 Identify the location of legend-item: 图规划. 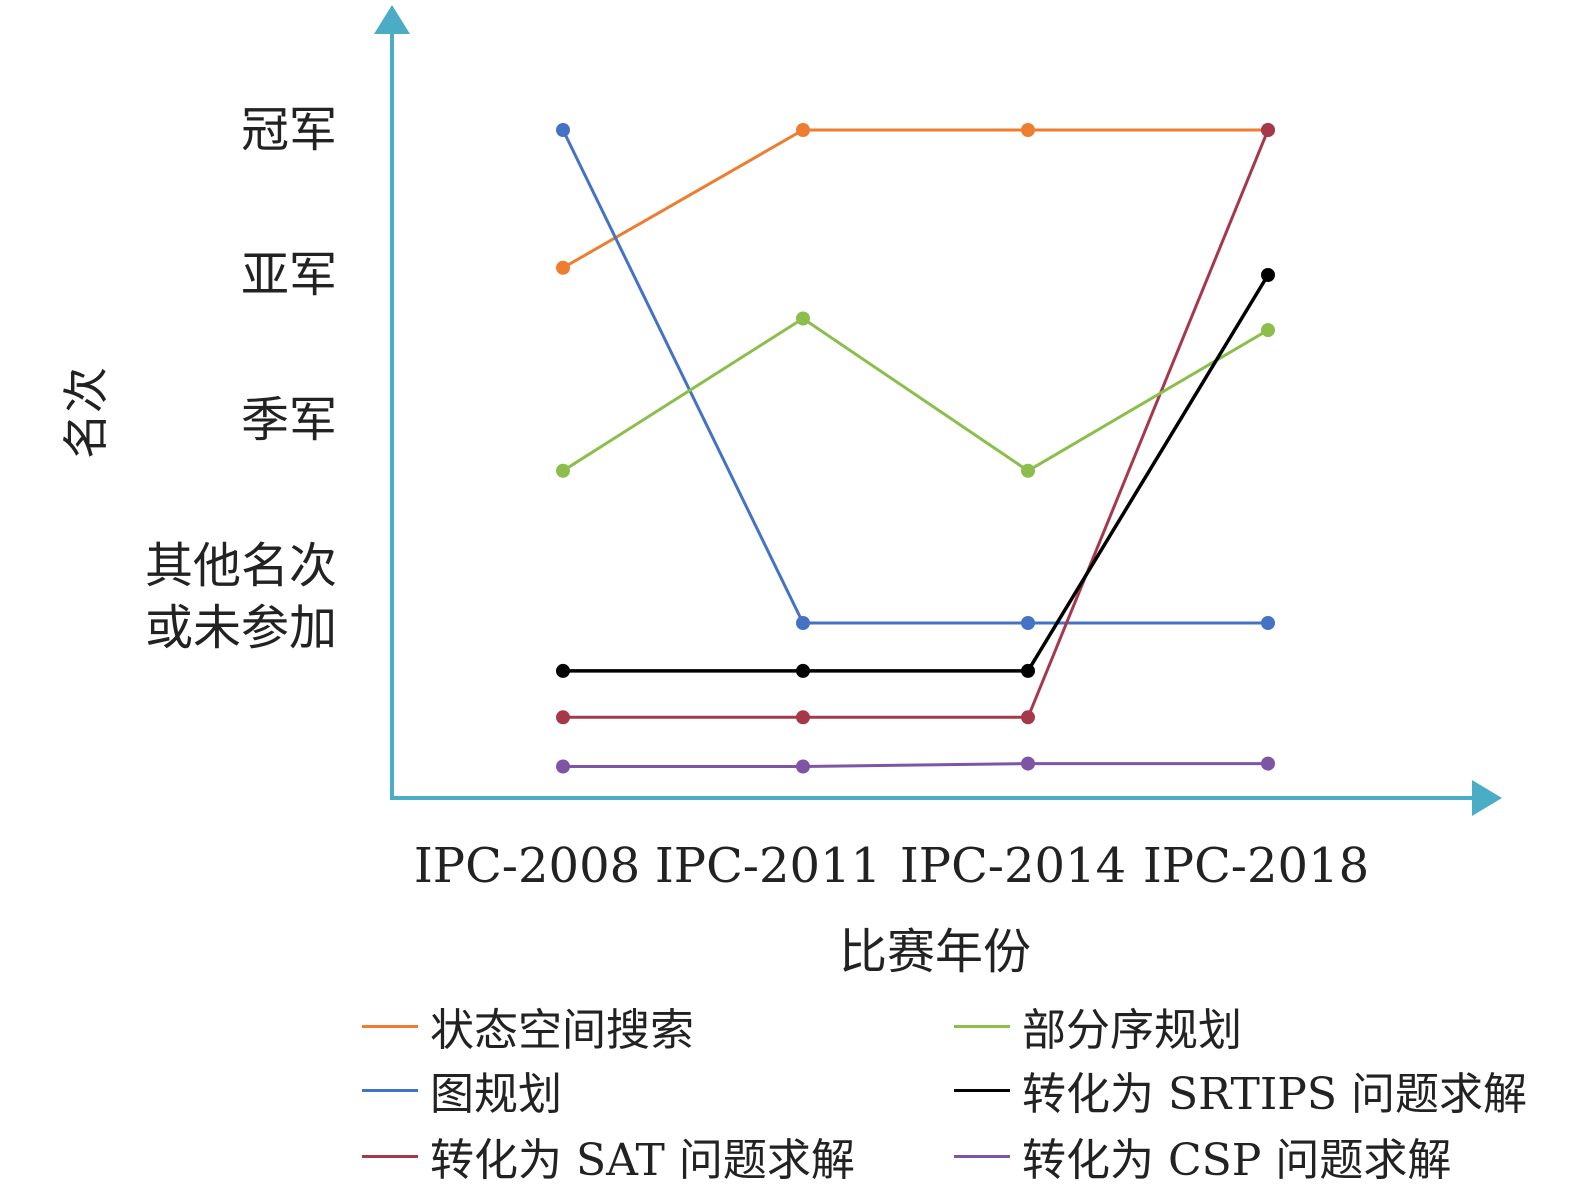
(462, 1091).